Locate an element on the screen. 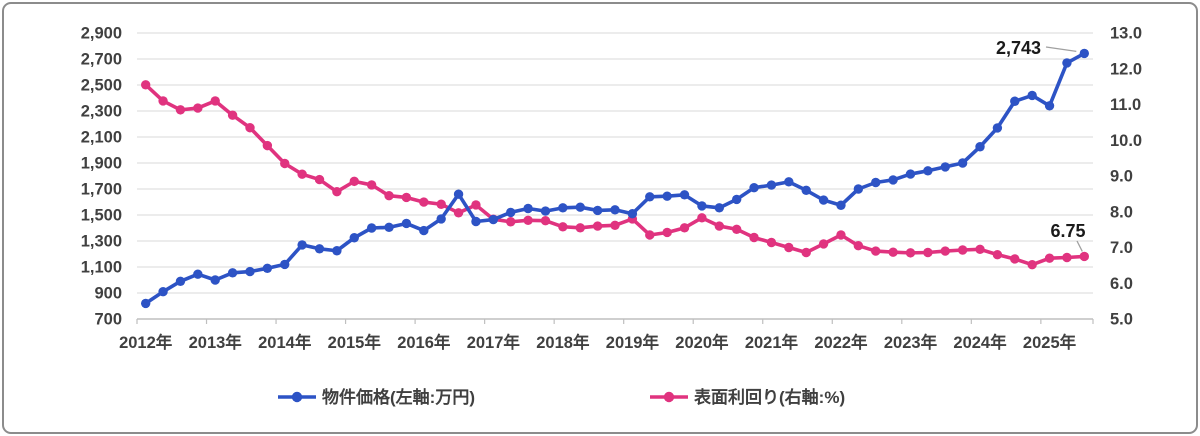 The width and height of the screenshot is (1200, 436). right-axis-tick-label: 8.0 is located at coordinates (1121, 212).